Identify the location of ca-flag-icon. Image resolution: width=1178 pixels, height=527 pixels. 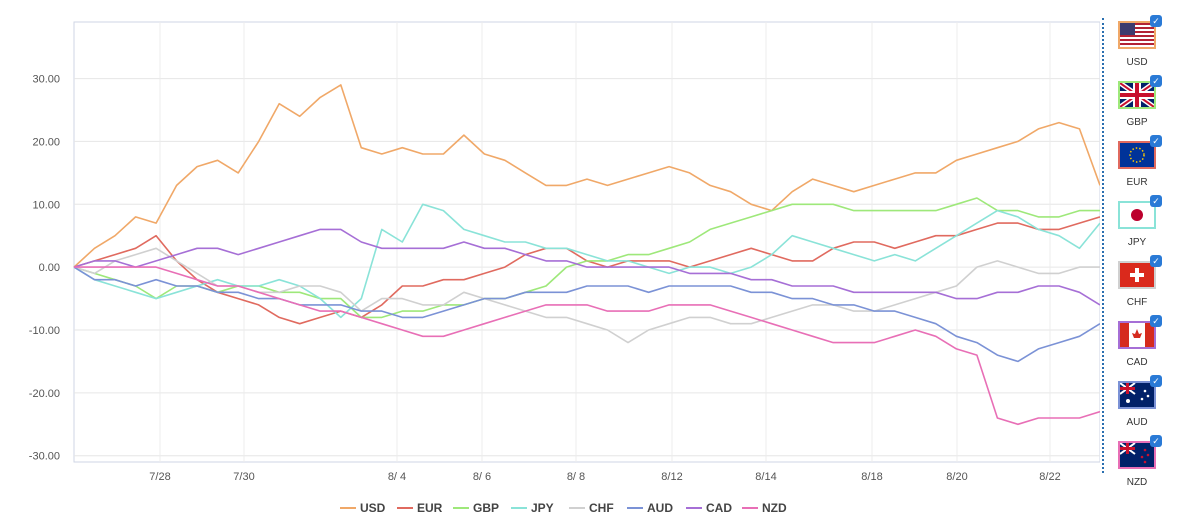
(1137, 335).